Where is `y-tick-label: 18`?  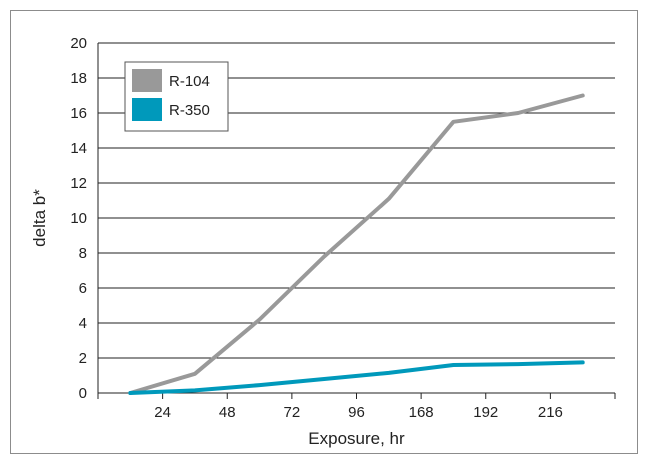
y-tick-label: 18 is located at coordinates (78, 78).